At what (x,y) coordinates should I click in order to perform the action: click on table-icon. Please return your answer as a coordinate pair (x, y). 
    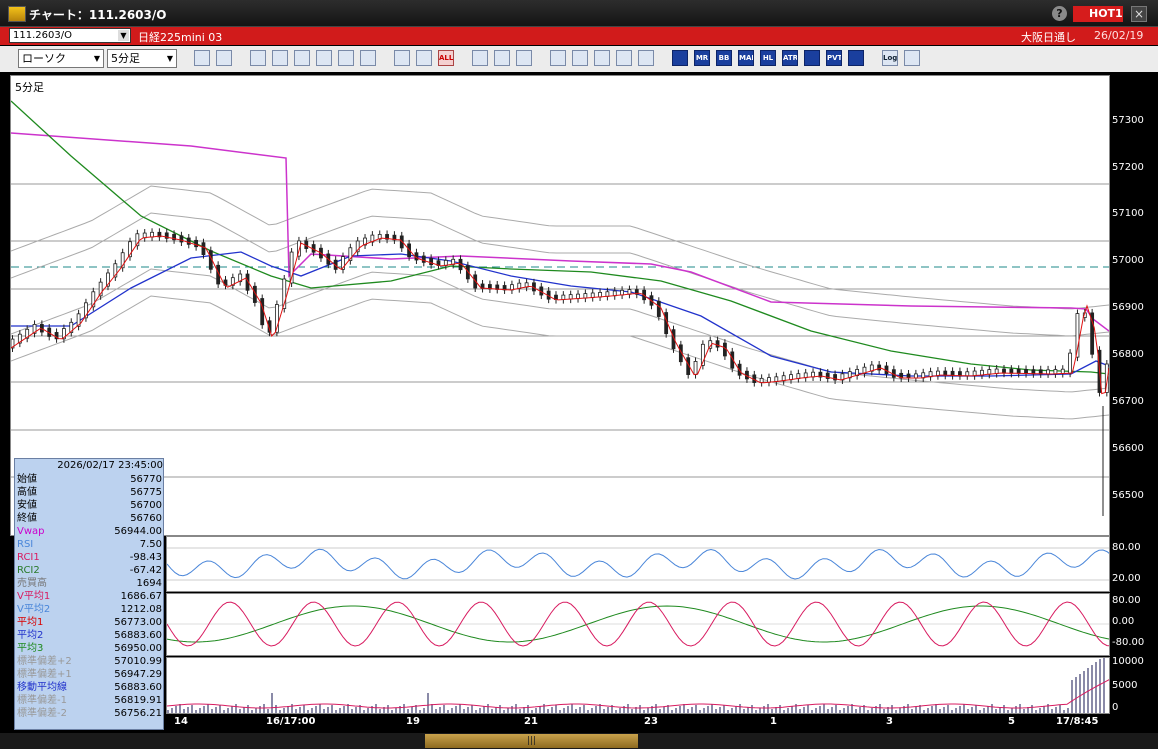
    Looking at the image, I should click on (602, 58).